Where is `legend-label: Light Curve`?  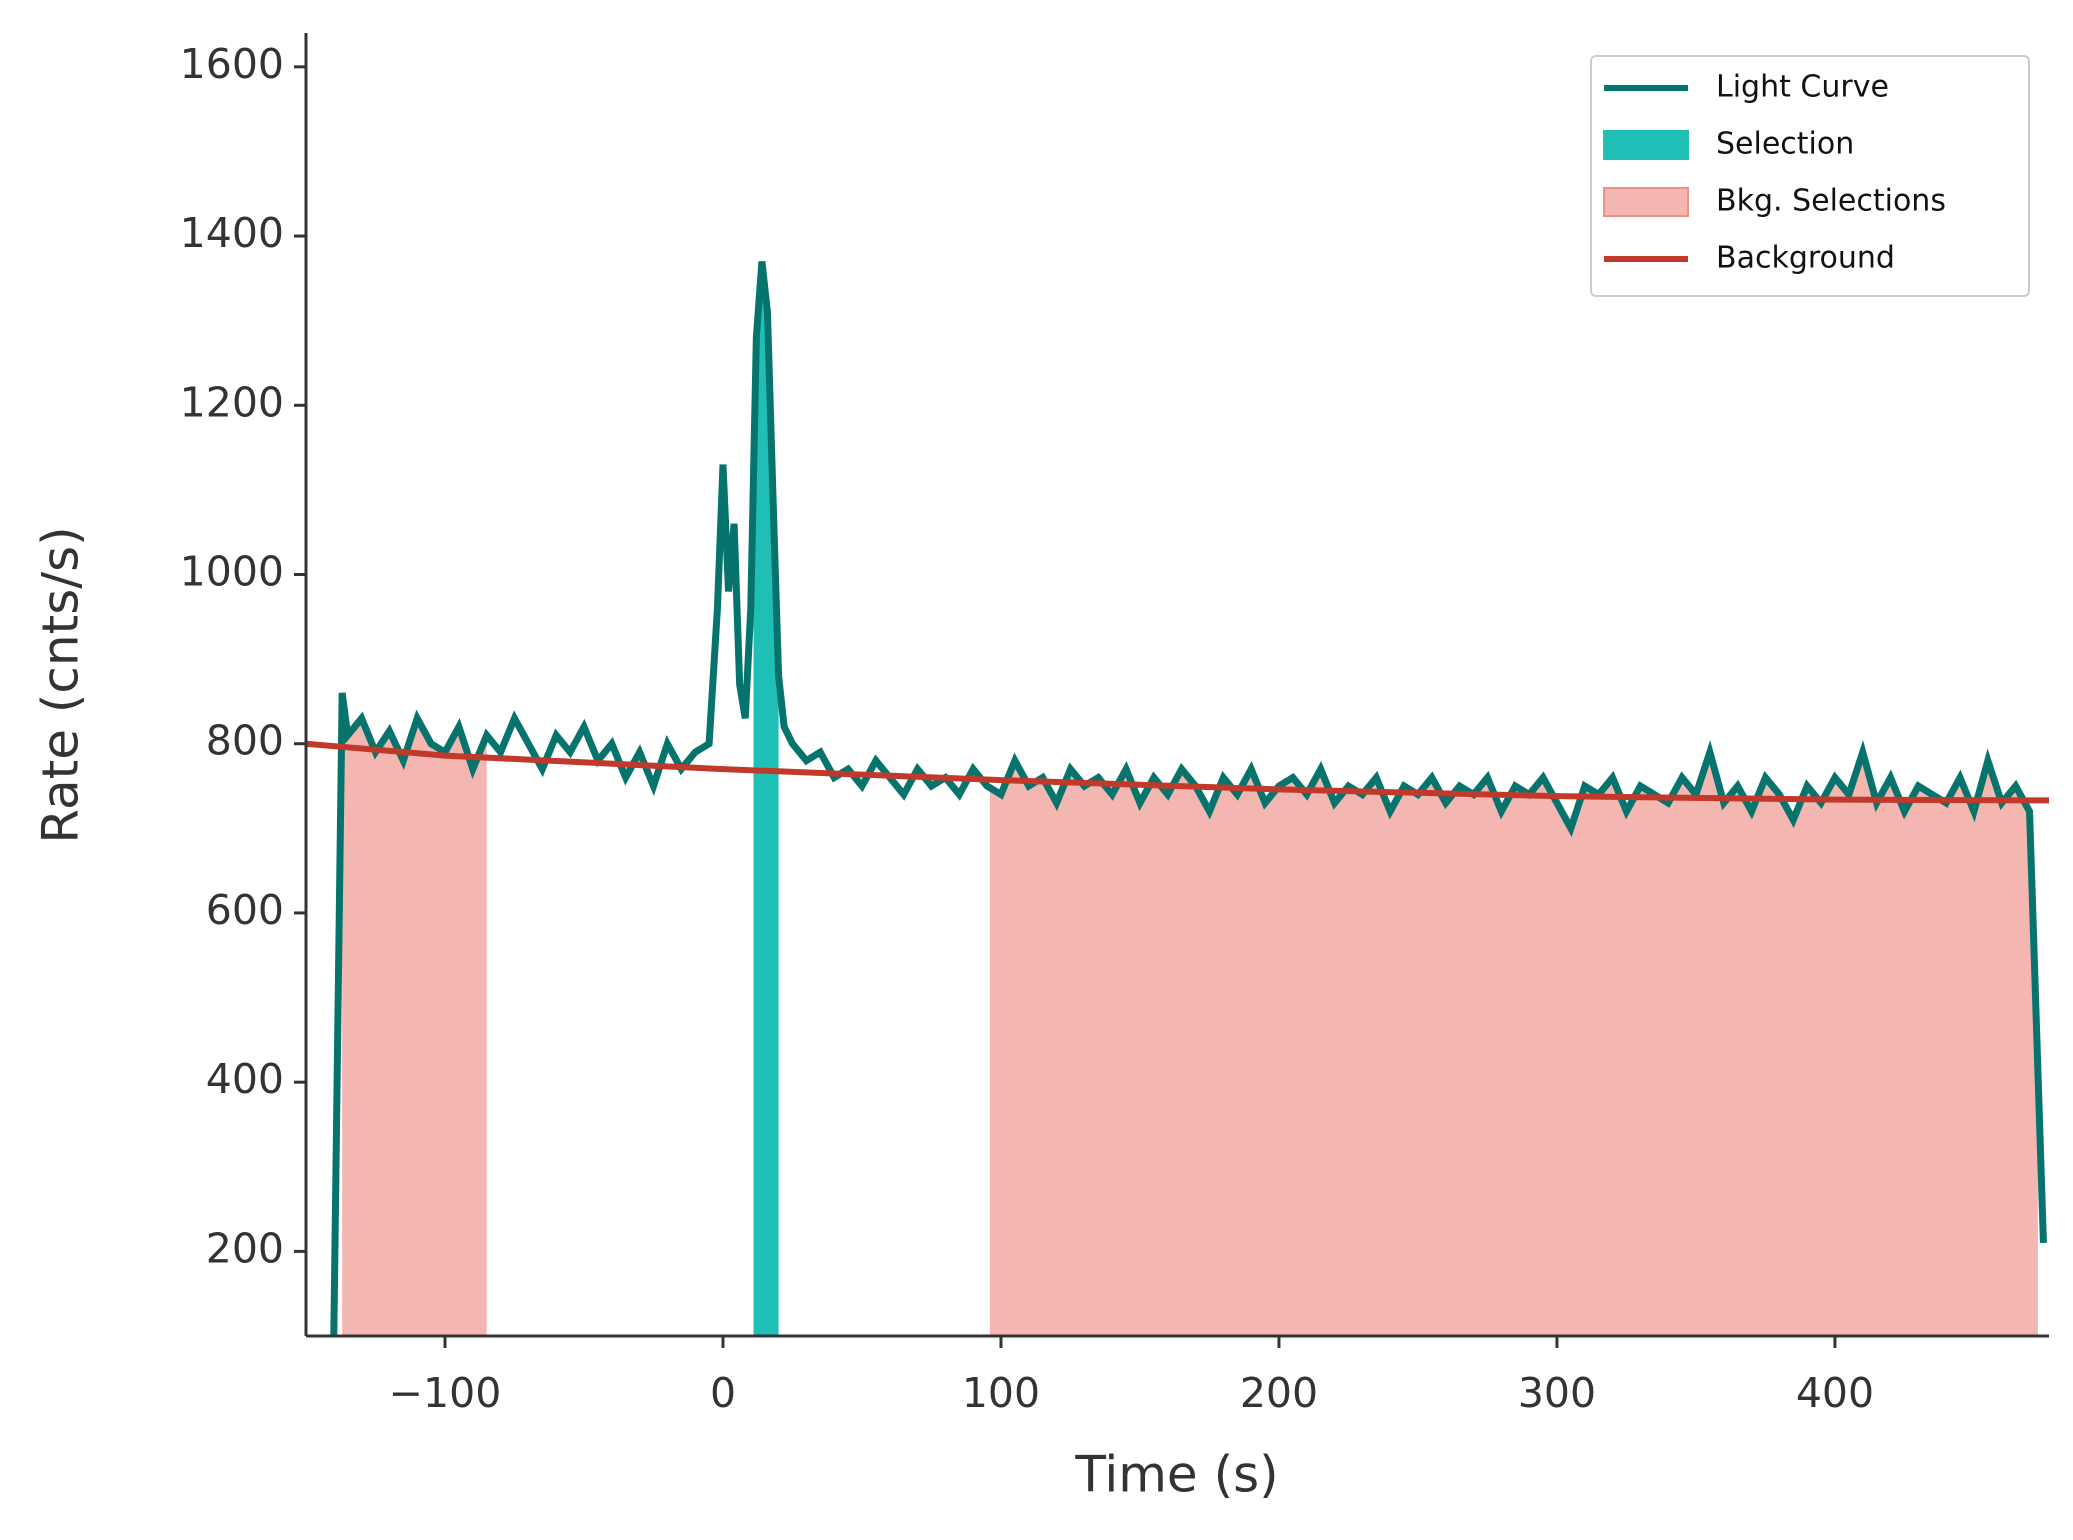
legend-label: Light Curve is located at coordinates (1802, 87).